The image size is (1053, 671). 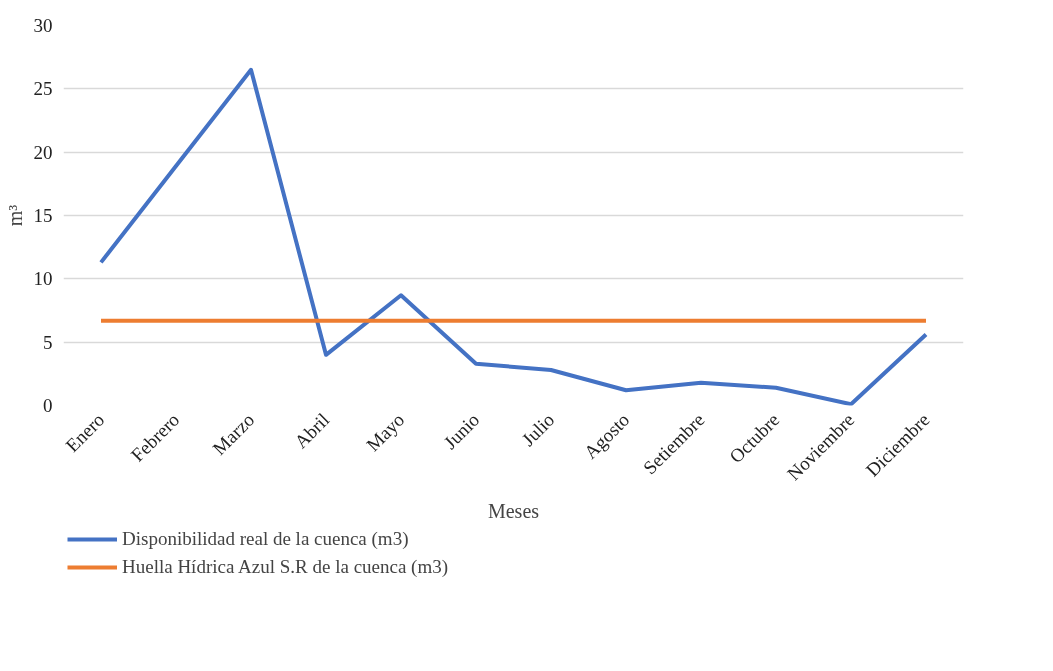 What do you see at coordinates (265, 539) in the screenshot?
I see `legend-label: Disponibilidad real de la cuenca (m3)` at bounding box center [265, 539].